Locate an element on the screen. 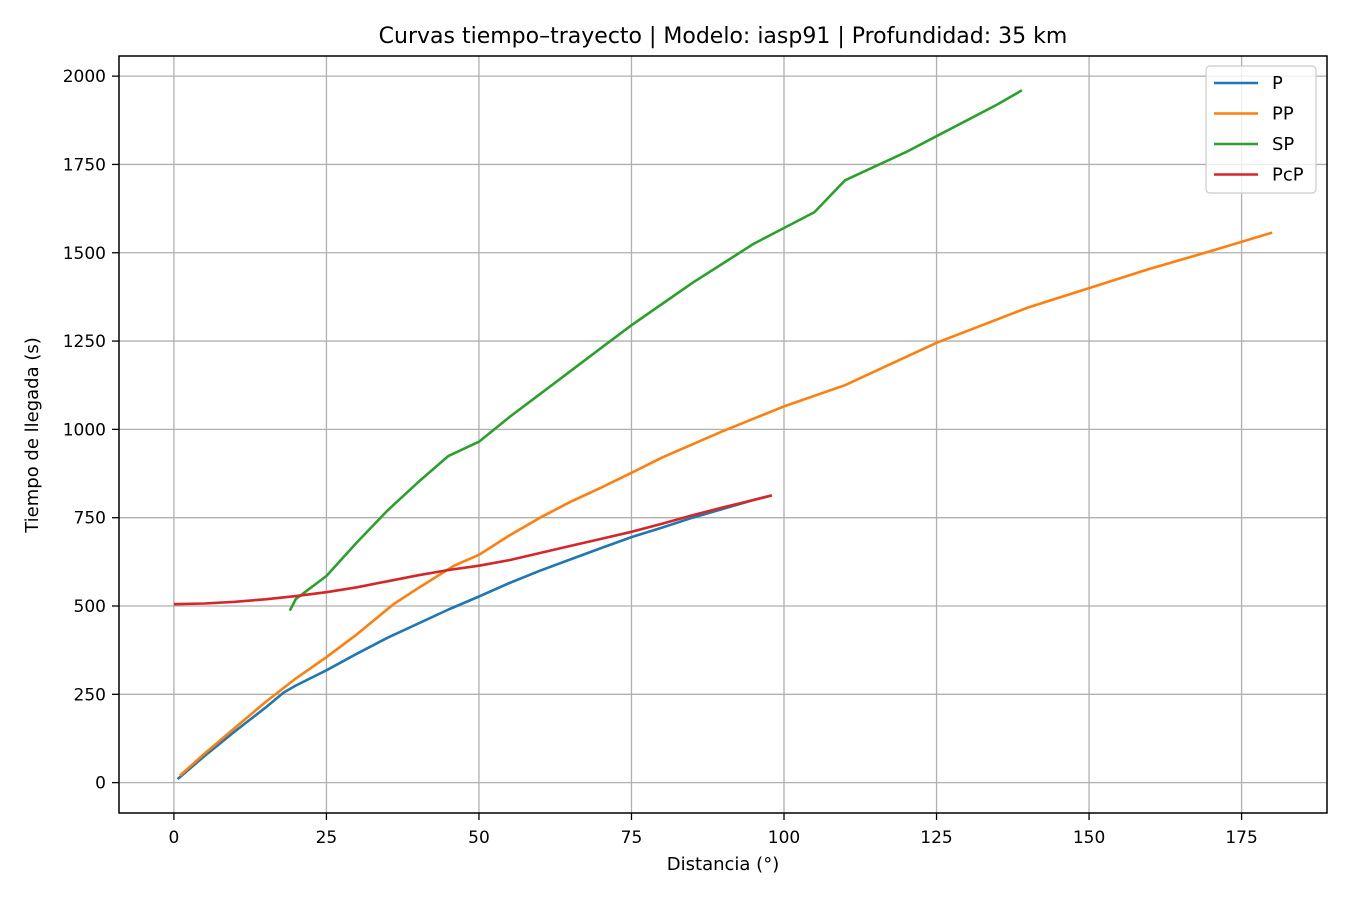  y-tick-label: 750 is located at coordinates (90, 519).